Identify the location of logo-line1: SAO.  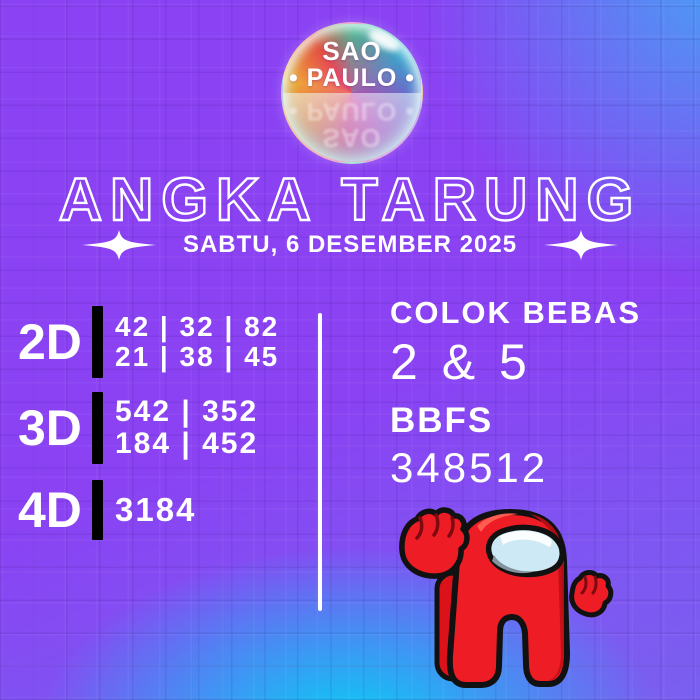
(352, 51).